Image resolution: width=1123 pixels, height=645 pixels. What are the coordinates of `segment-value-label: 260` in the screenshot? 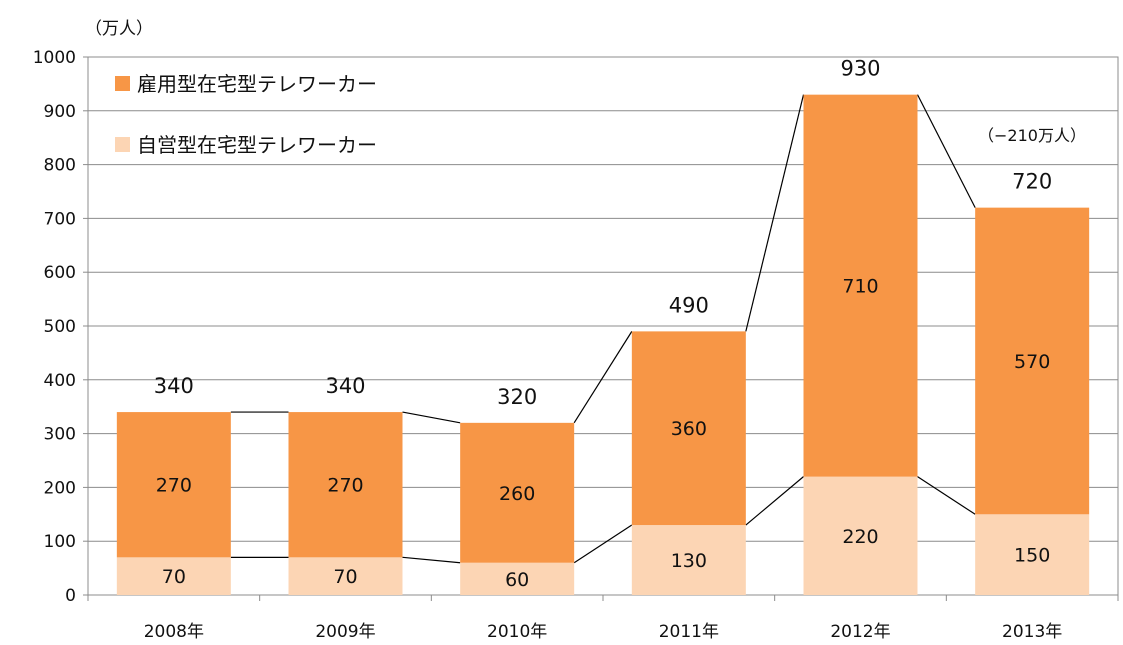 It's located at (517, 494).